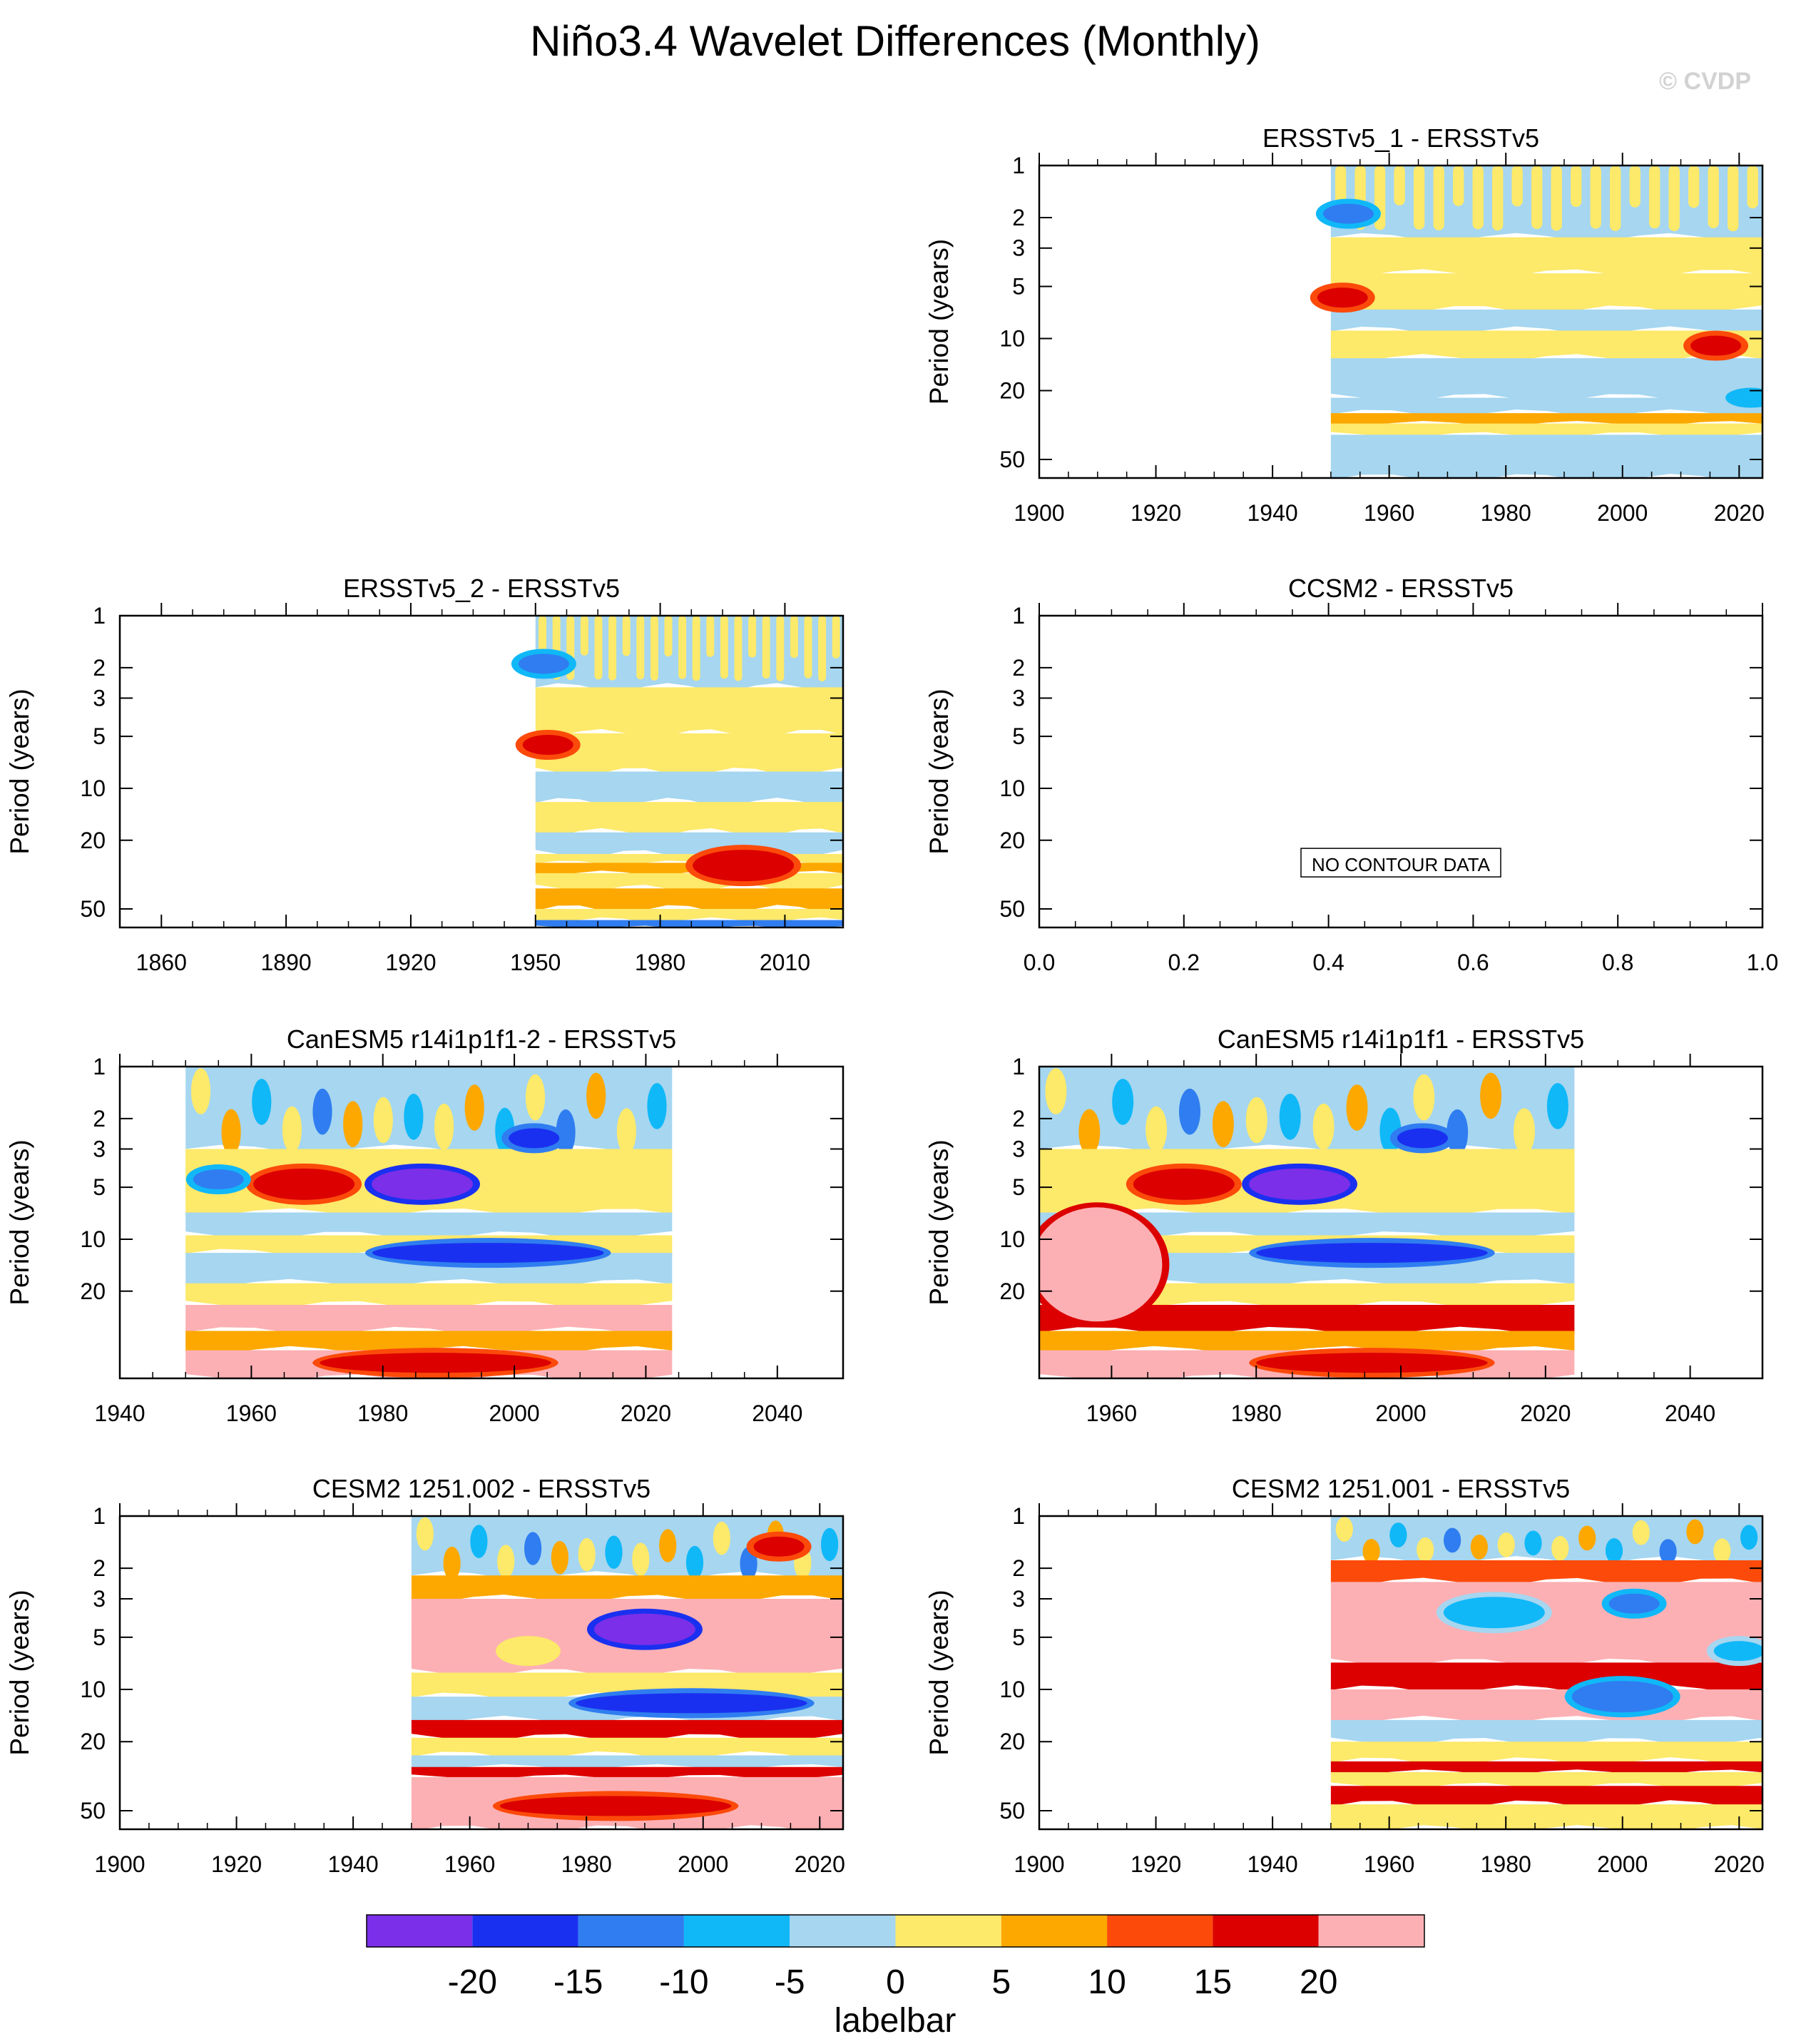 The image size is (1796, 2044). I want to click on x-tick-label: 0.2, so click(1184, 962).